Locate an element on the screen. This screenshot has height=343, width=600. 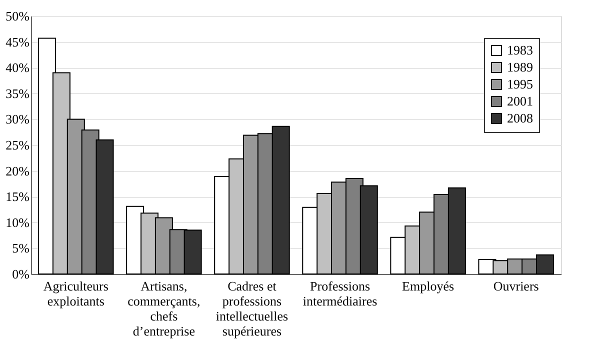
legend-label: 2008 is located at coordinates (520, 118).